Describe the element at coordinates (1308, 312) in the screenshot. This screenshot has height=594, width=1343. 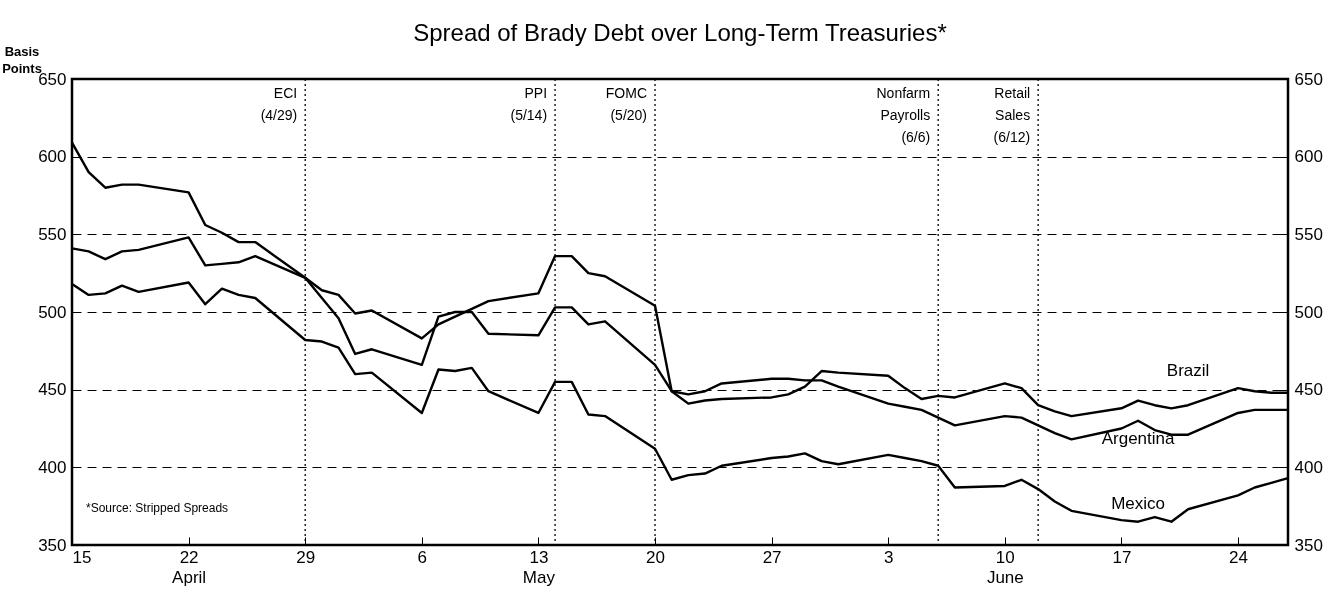
I see `y2-tick-label: 500` at that location.